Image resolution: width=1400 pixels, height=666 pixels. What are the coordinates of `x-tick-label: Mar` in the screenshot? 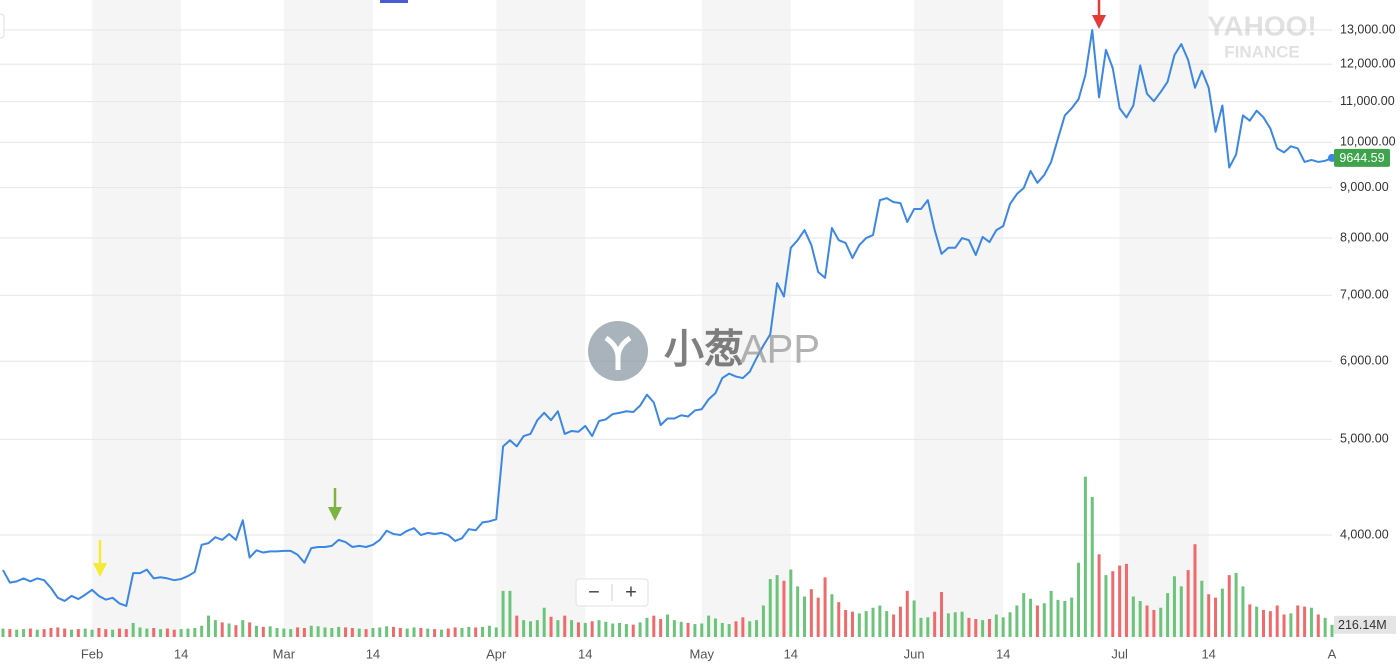 It's located at (284, 653).